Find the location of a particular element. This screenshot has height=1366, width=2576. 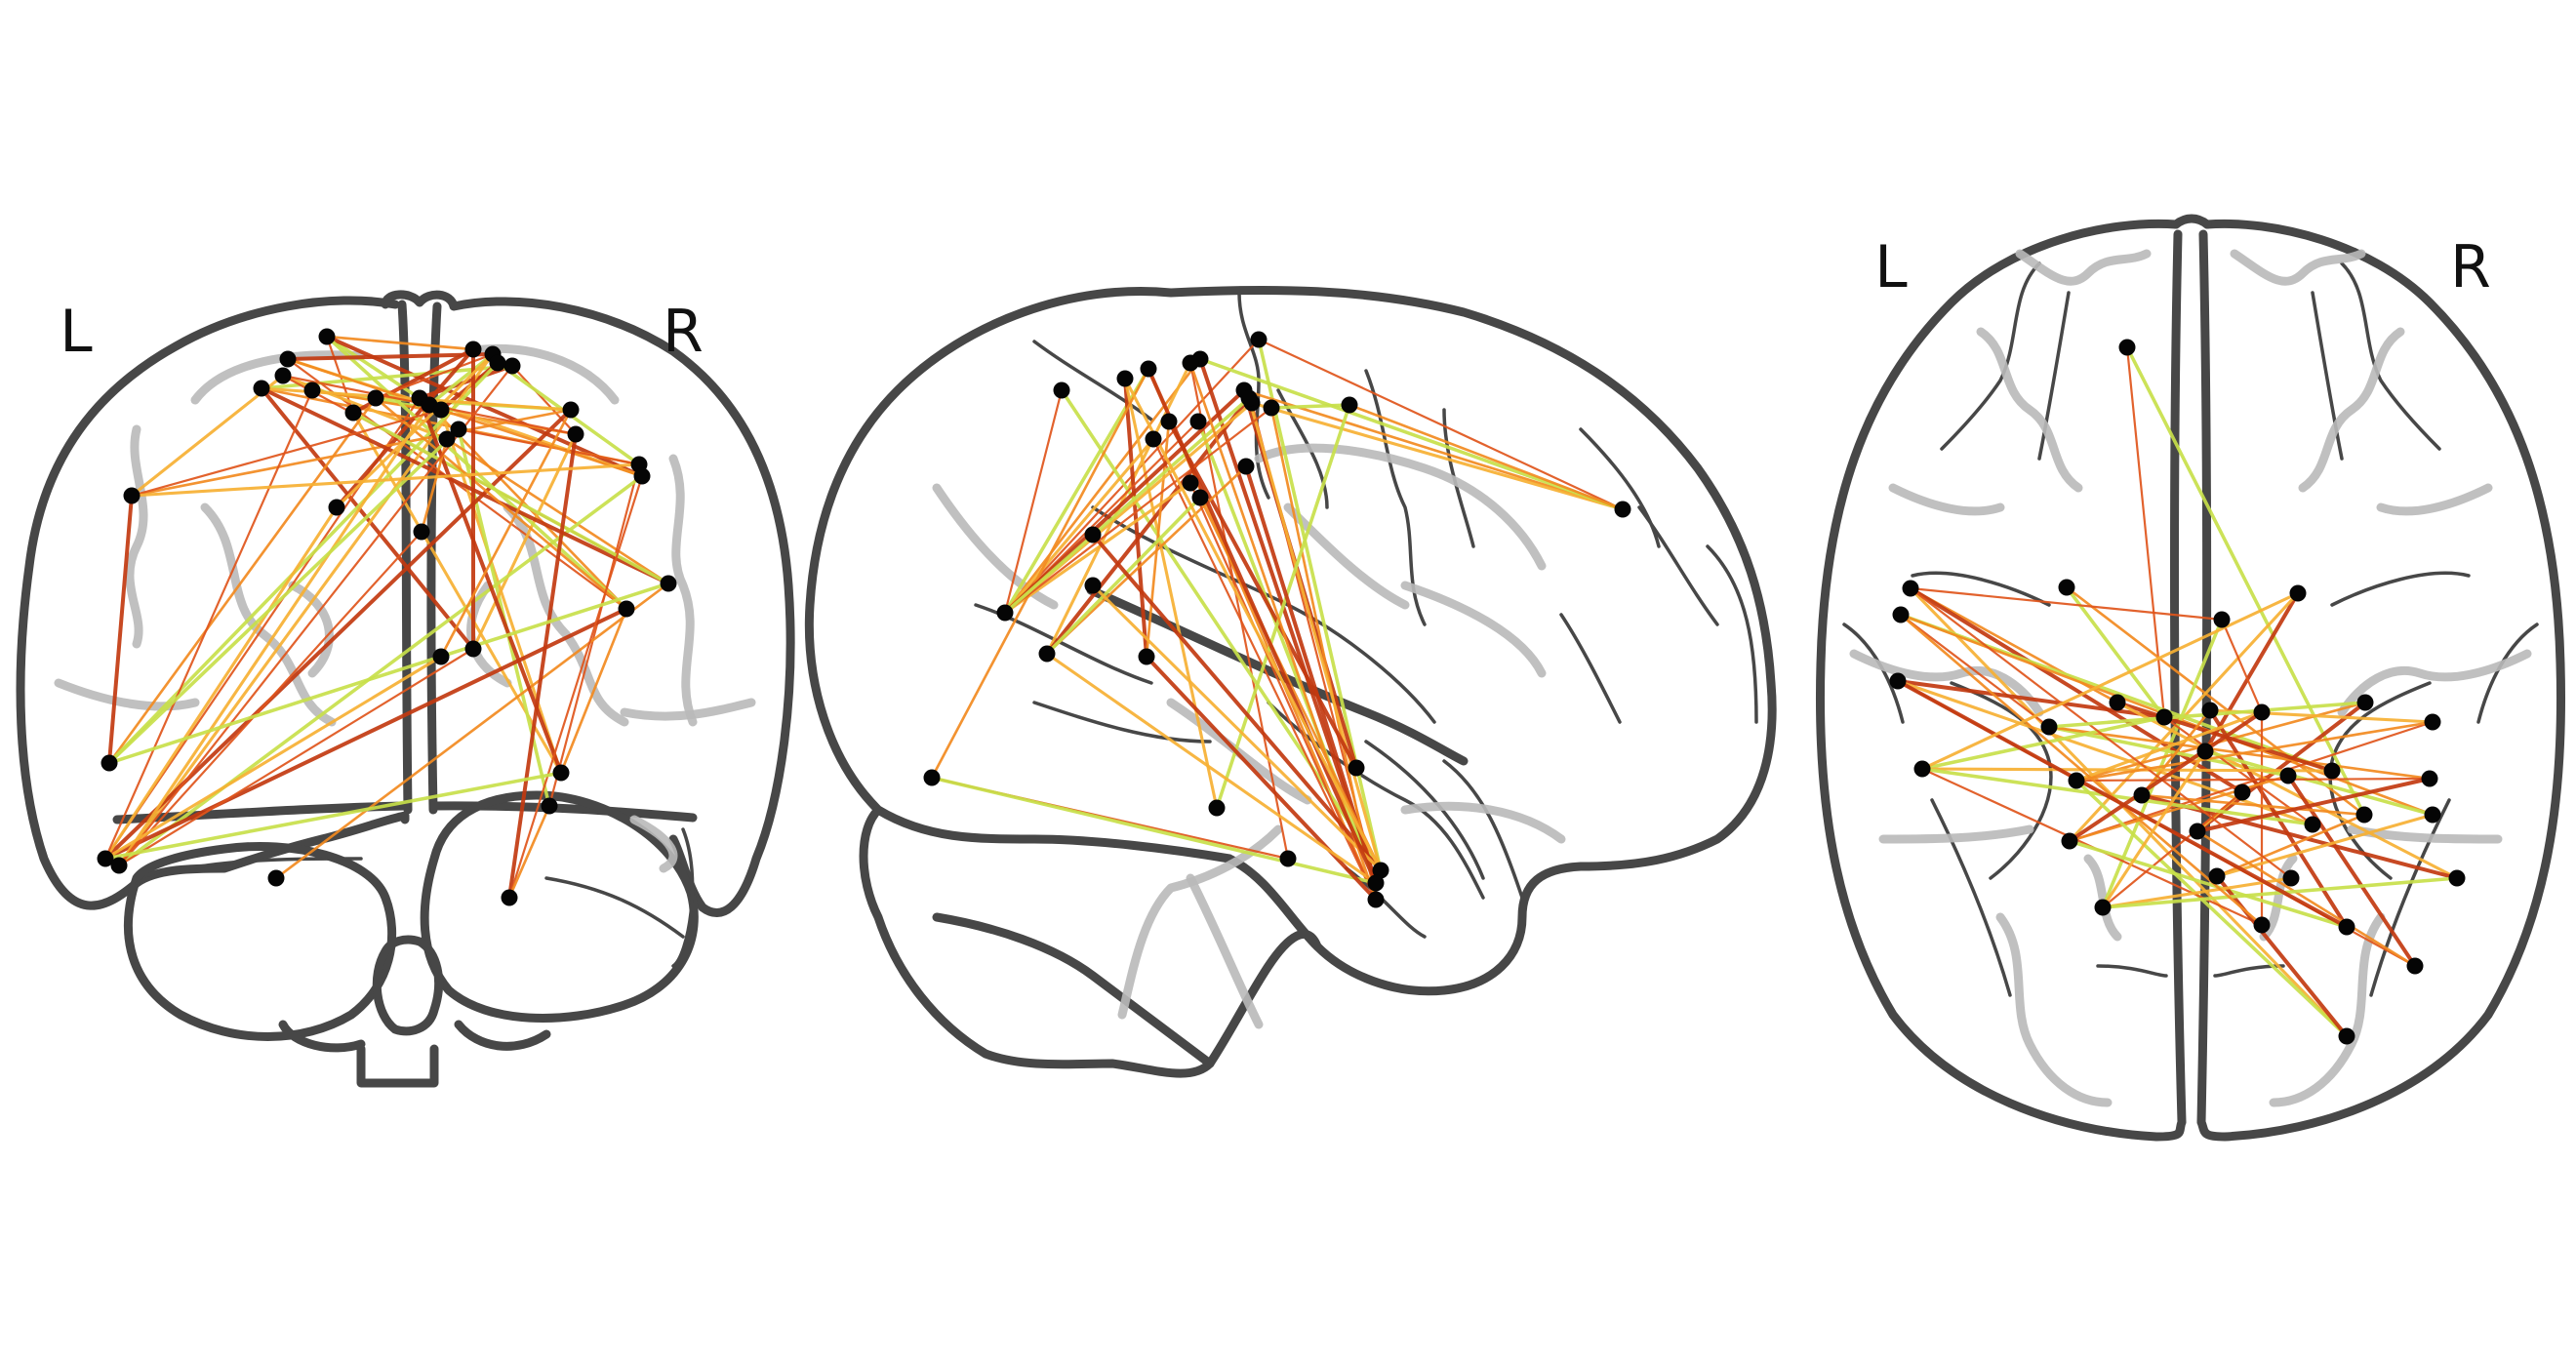

coronal-right-label: R is located at coordinates (683, 332).